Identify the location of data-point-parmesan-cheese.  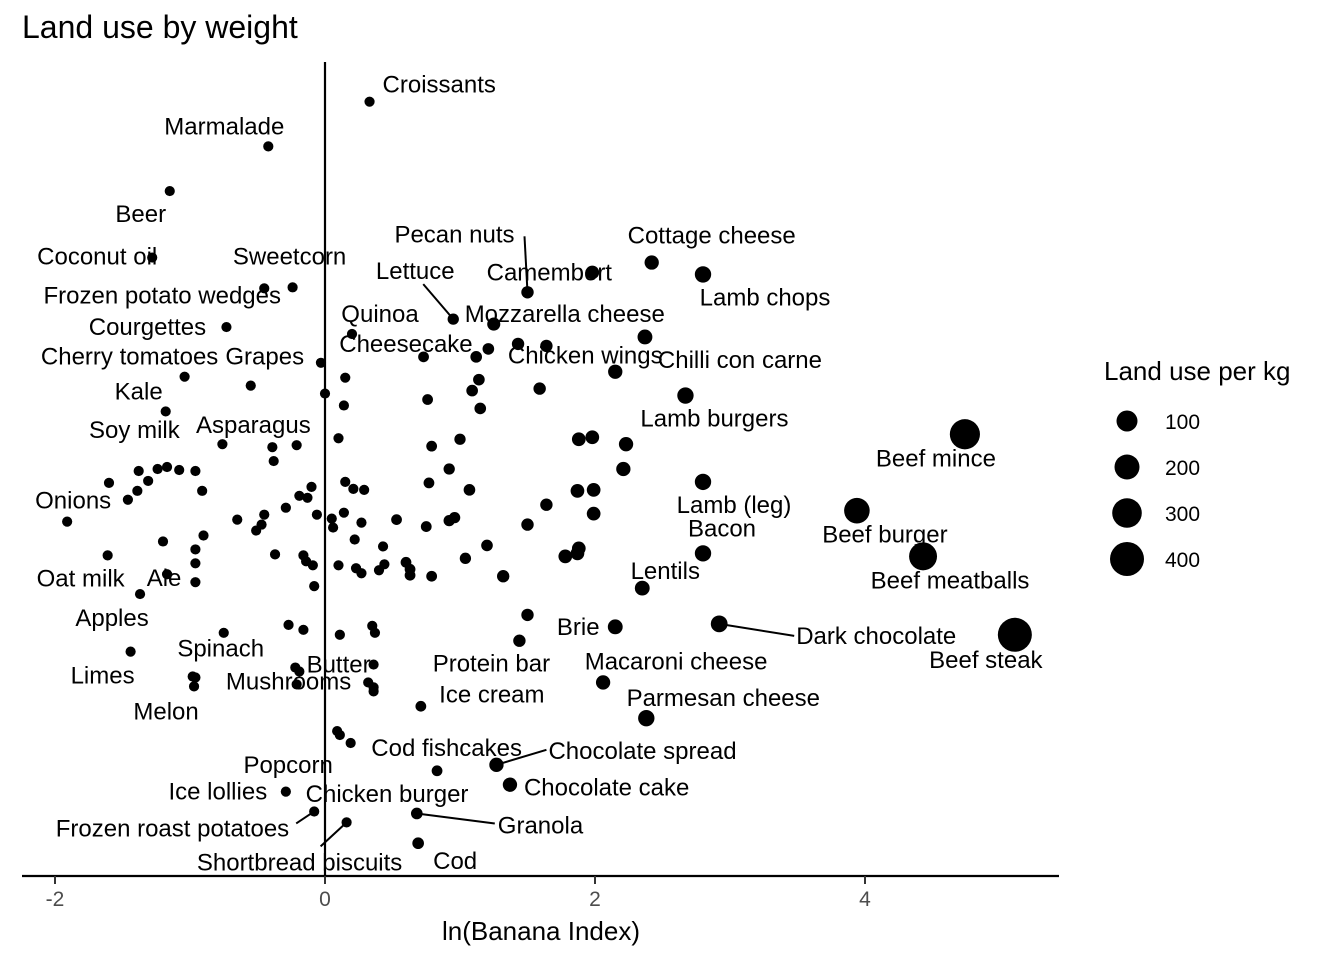
(646, 718).